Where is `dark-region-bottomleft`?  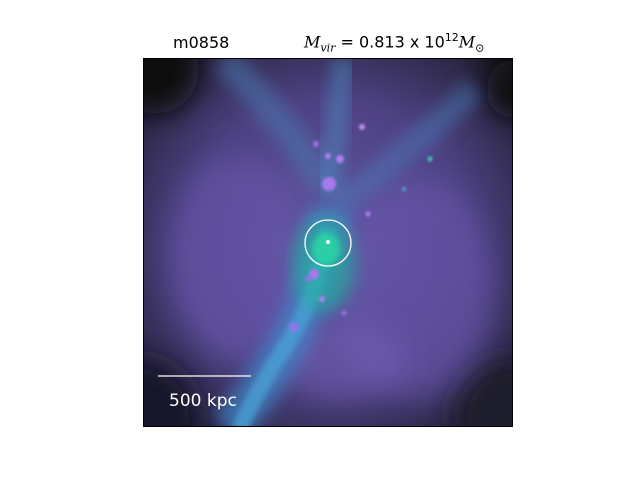 dark-region-bottomleft is located at coordinates (171, 392).